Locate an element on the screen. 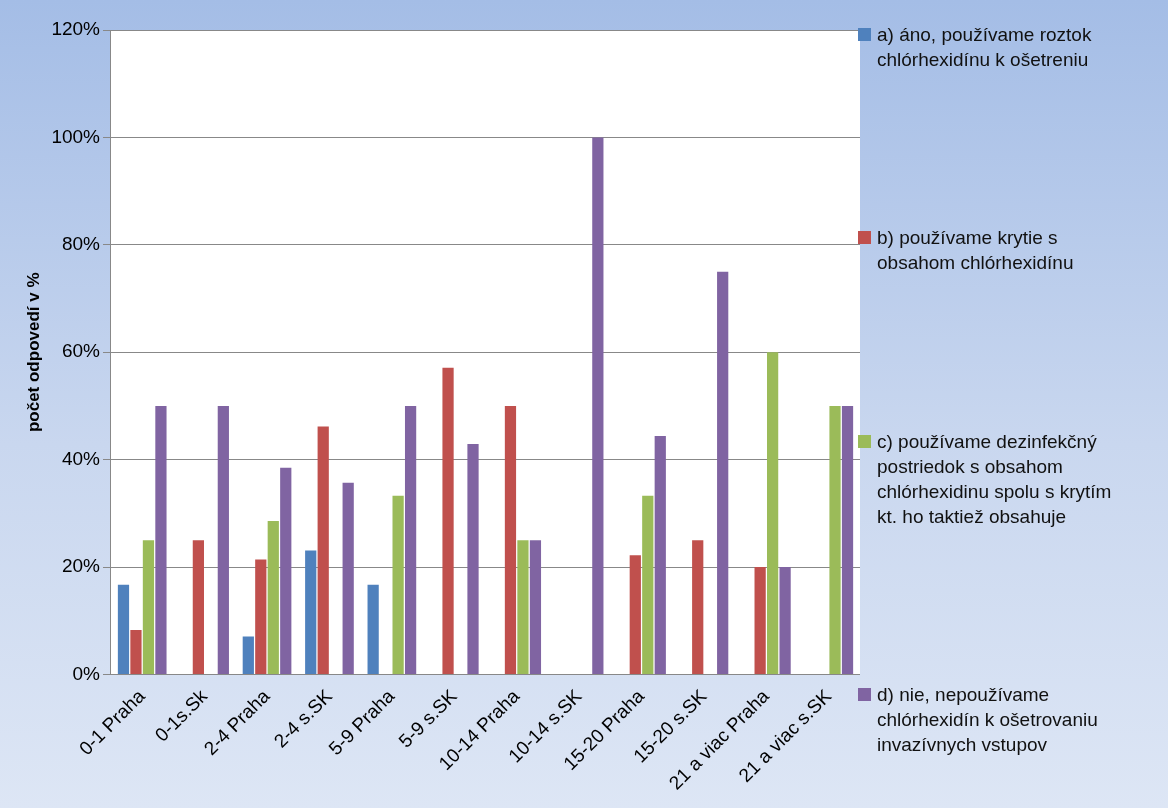  y-tick-label: 0% is located at coordinates (86, 673).